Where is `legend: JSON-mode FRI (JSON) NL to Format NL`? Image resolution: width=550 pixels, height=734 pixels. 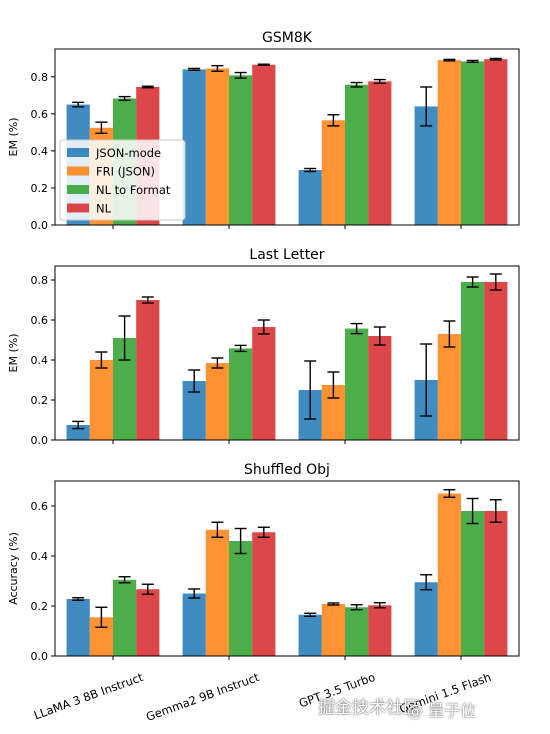 legend: JSON-mode FRI (JSON) NL to Format NL is located at coordinates (122, 180).